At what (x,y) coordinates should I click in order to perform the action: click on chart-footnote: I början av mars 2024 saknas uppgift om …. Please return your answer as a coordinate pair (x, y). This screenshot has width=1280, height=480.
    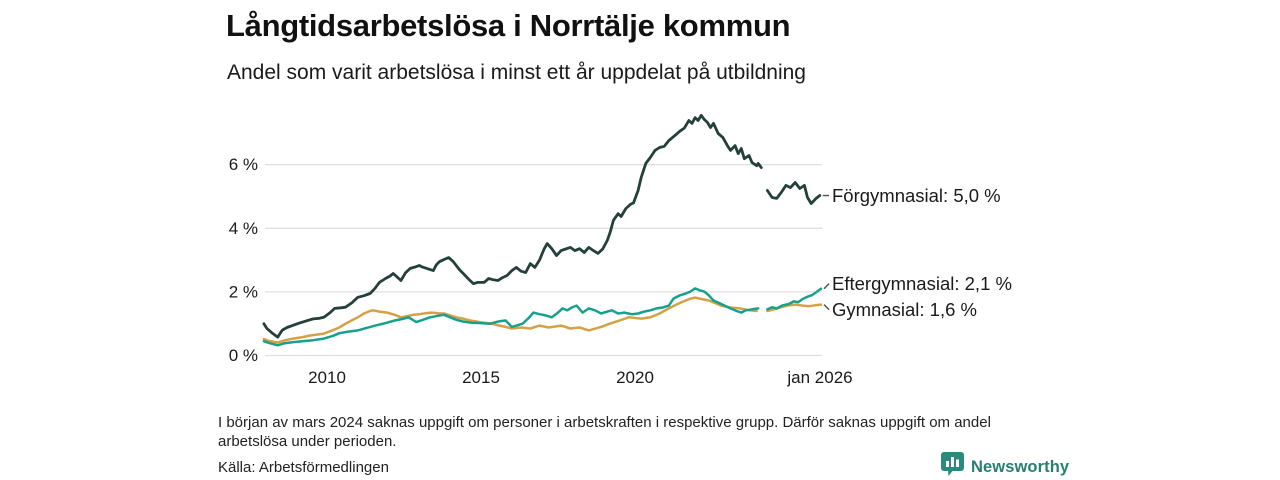
    Looking at the image, I should click on (604, 432).